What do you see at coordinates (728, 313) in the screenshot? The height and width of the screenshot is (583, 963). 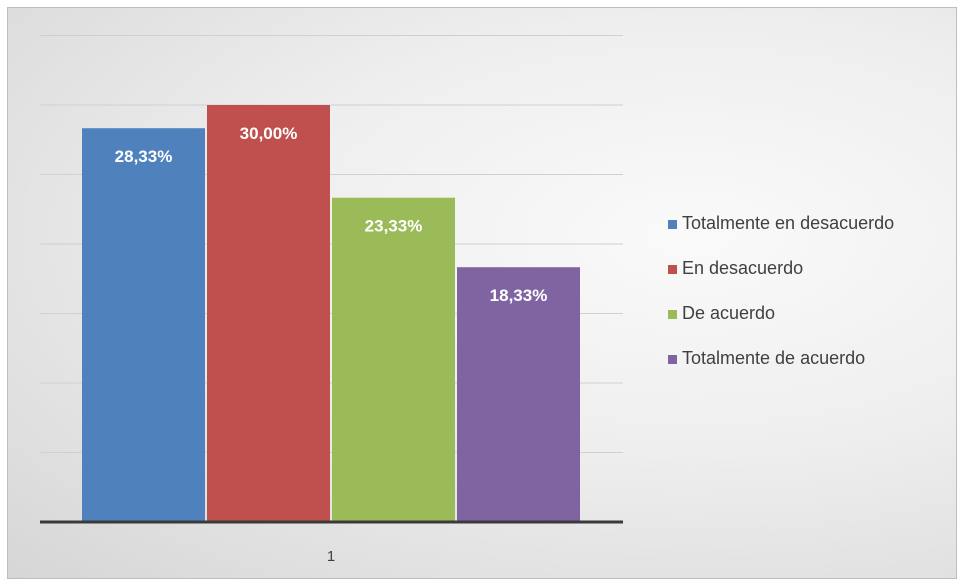 I see `legend-label-3: De acuerdo` at bounding box center [728, 313].